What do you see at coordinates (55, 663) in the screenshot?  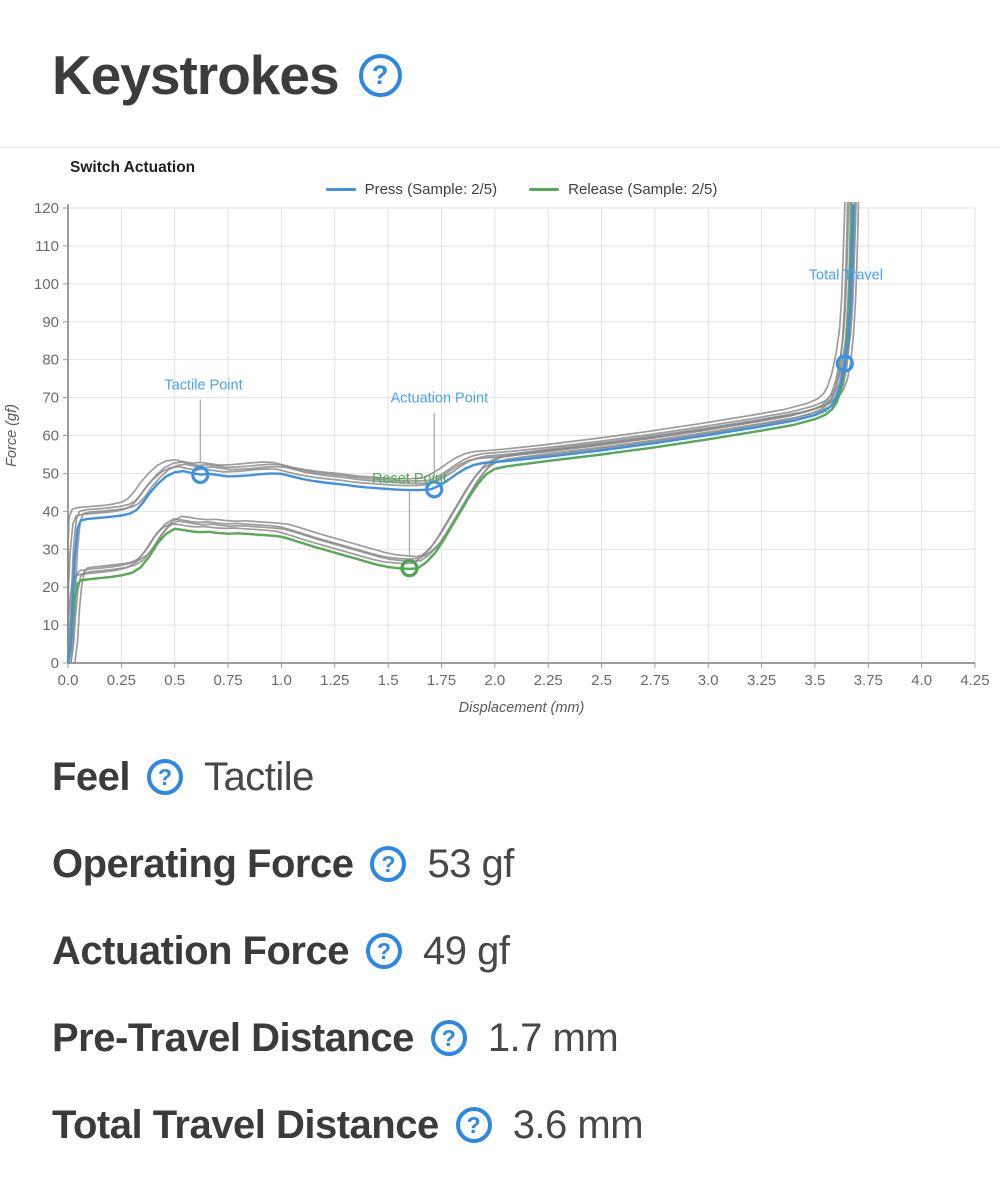 I see `y-tick-label: 0` at bounding box center [55, 663].